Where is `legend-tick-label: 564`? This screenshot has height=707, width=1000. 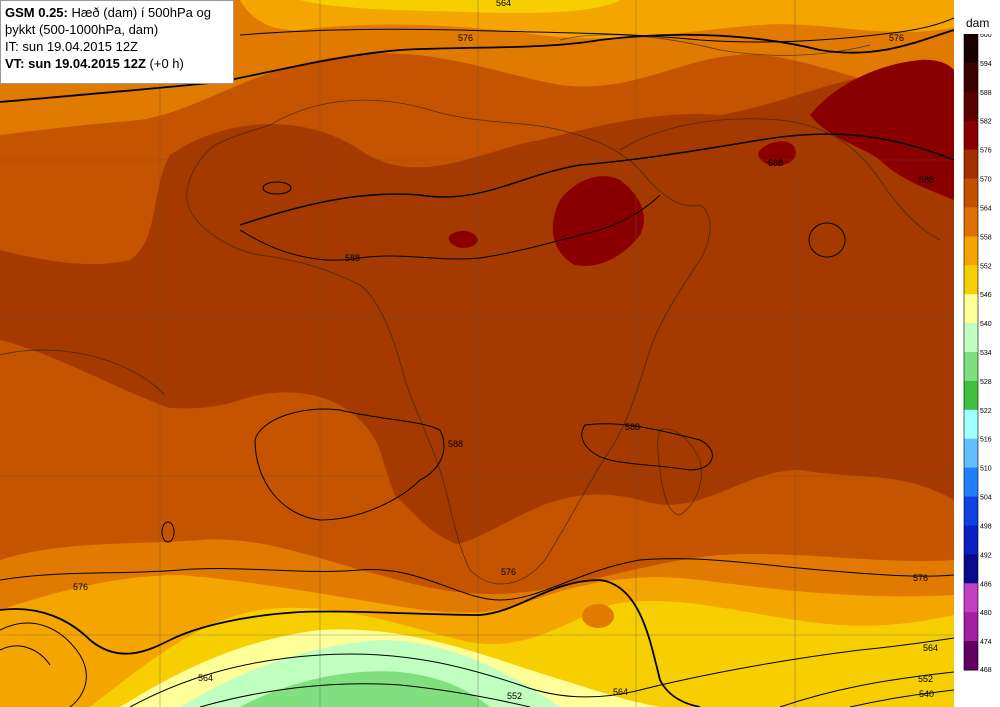
legend-tick-label: 564 is located at coordinates (986, 208).